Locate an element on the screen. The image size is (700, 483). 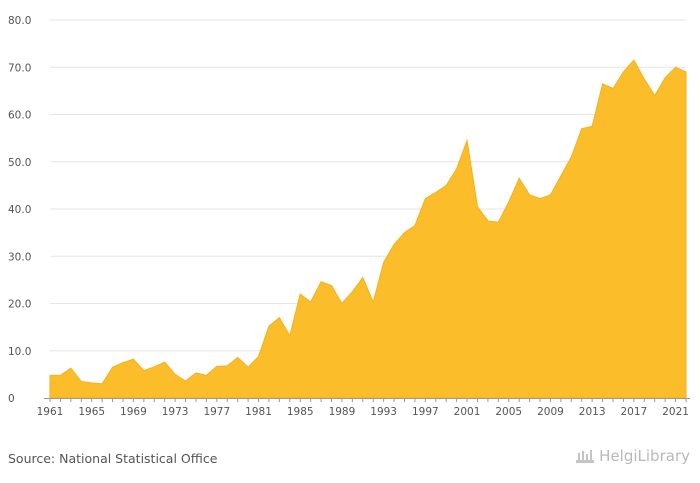
x-tick-label: 2001 is located at coordinates (467, 412).